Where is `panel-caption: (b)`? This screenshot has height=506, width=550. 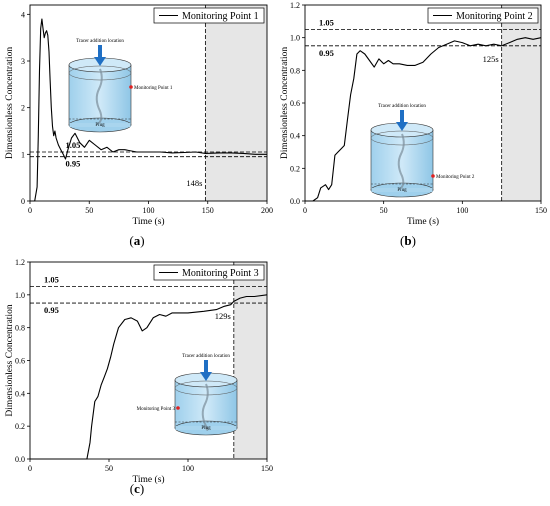 panel-caption: (b) is located at coordinates (408, 240).